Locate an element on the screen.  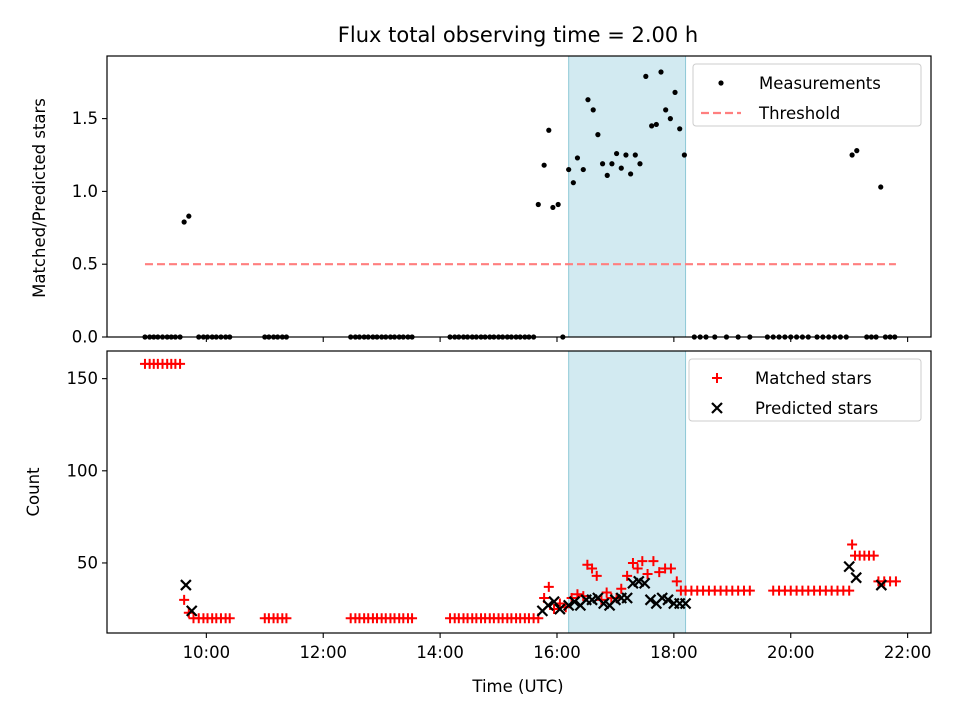
legend: Matched stars Predicted stars is located at coordinates (805, 390).